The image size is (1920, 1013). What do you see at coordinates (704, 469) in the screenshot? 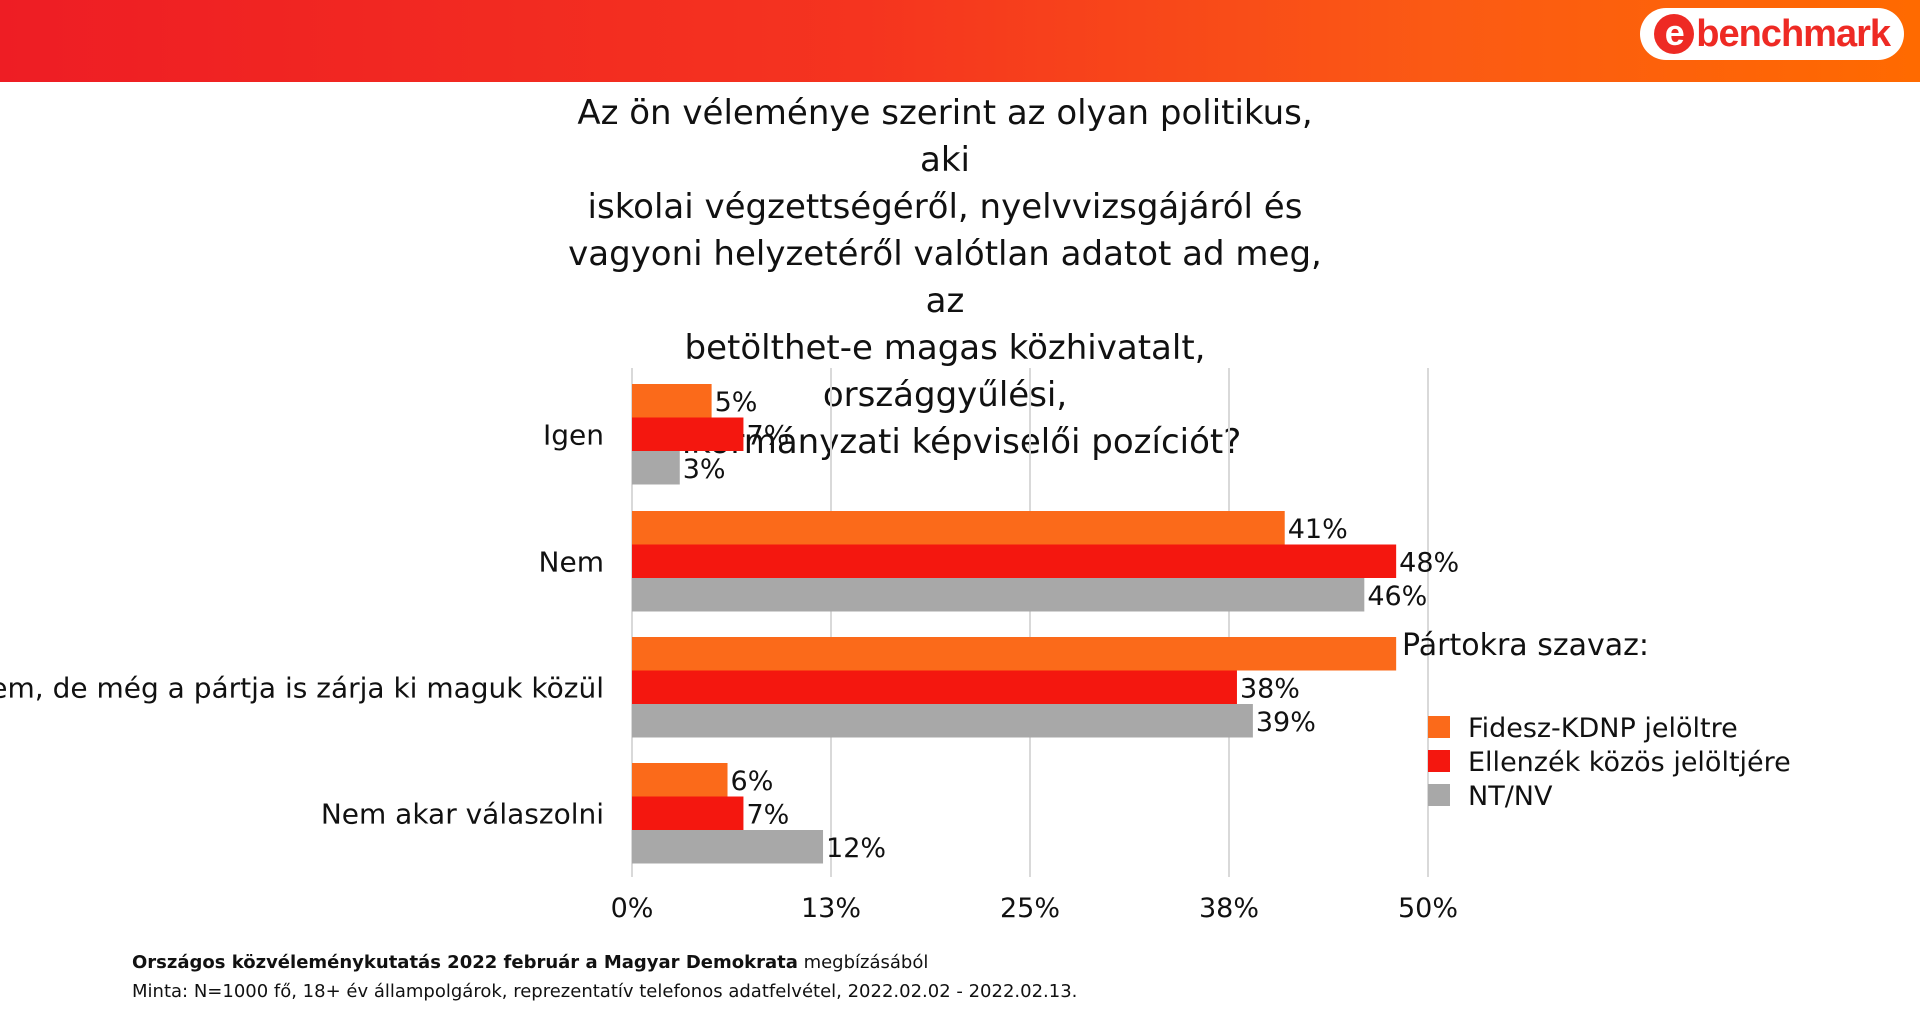
I see `data-label: 3%` at bounding box center [704, 469].